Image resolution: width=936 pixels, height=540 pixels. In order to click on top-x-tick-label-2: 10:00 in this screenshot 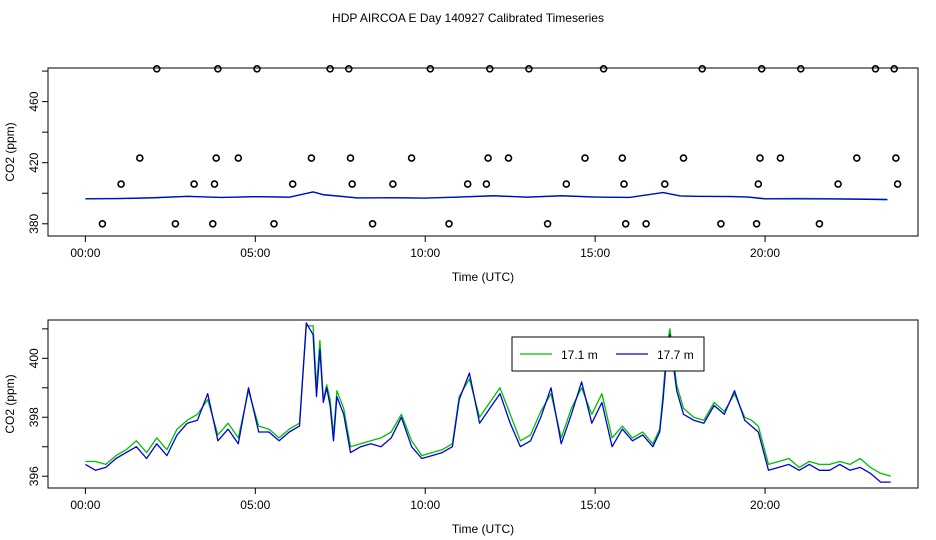, I will do `click(425, 253)`.